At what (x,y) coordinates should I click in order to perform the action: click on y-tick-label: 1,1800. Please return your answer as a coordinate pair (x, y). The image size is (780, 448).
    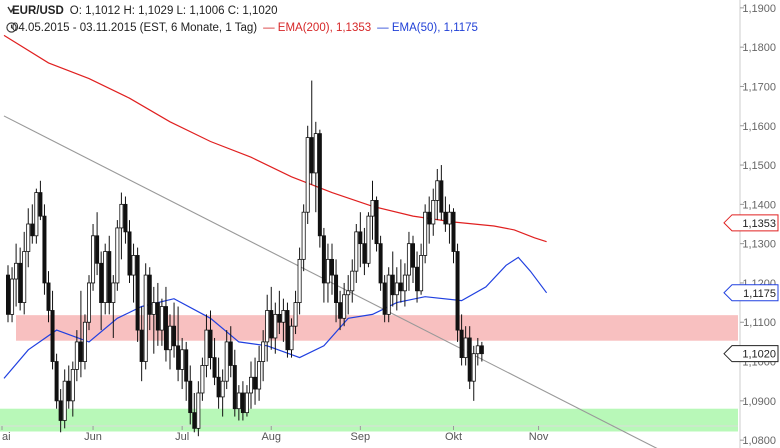
    Looking at the image, I should click on (759, 48).